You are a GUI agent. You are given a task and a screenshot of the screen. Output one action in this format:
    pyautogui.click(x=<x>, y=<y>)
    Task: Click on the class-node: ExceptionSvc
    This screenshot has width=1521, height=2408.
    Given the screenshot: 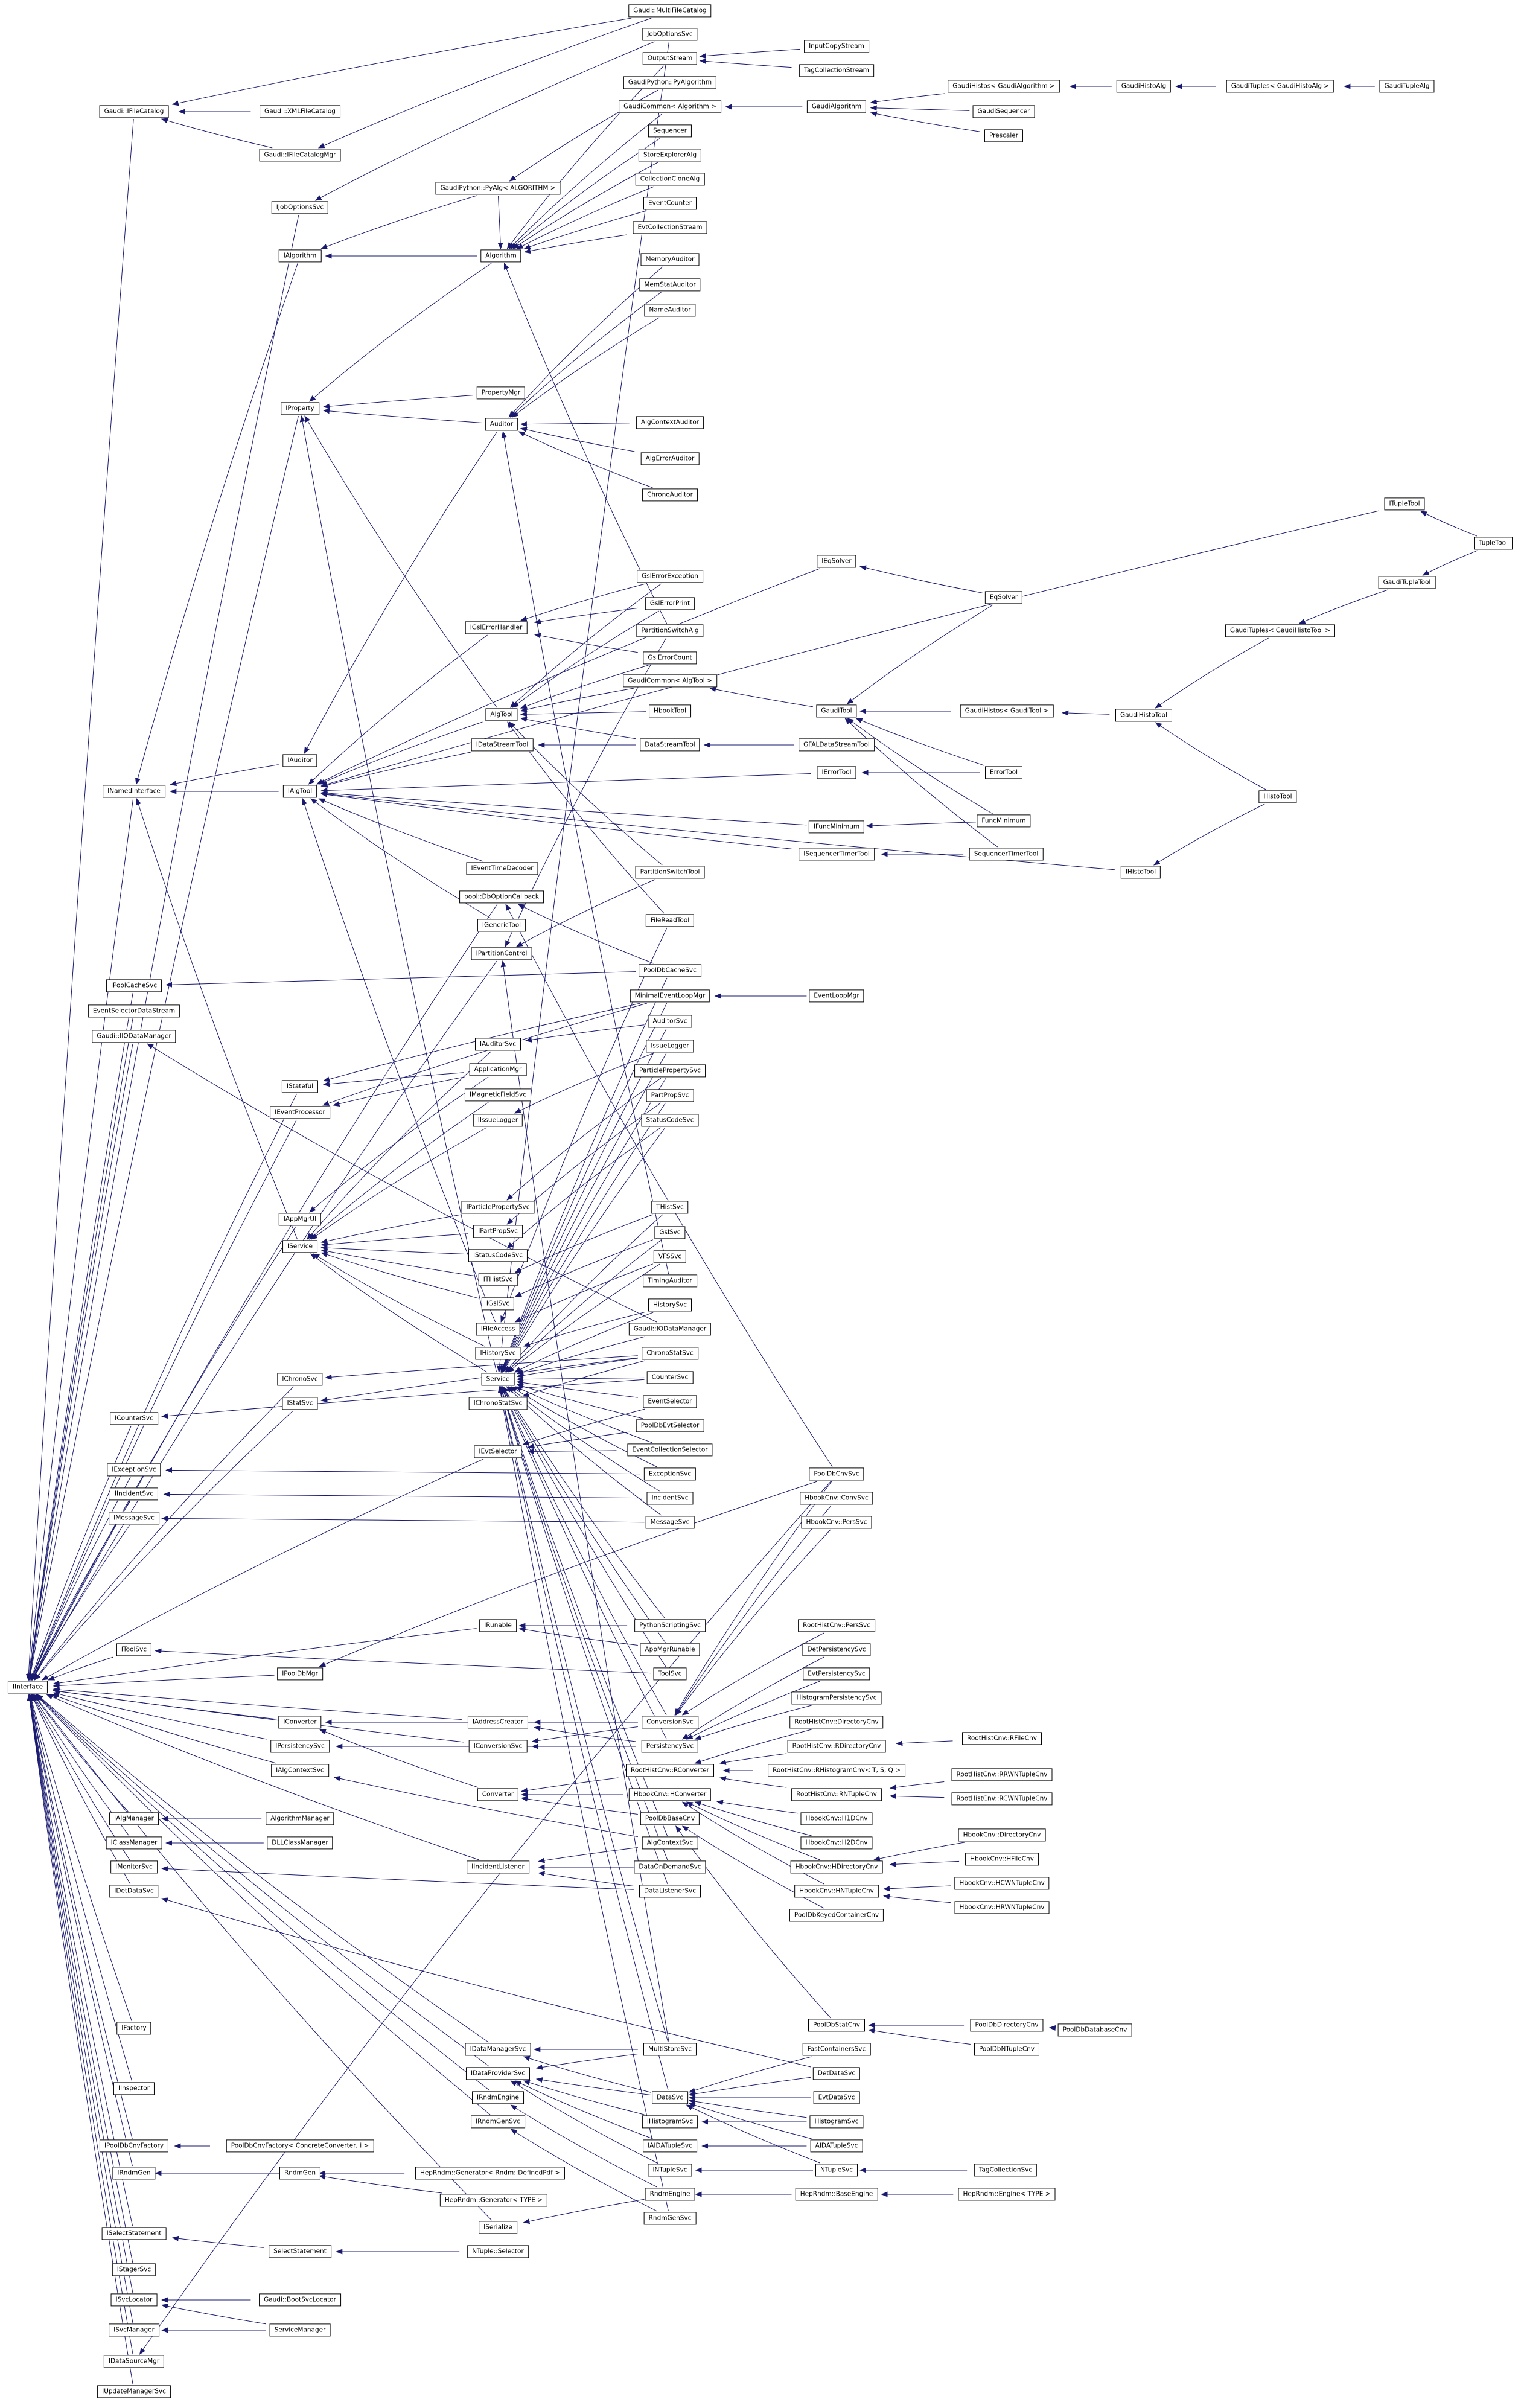 What is the action you would take?
    pyautogui.click(x=670, y=1474)
    